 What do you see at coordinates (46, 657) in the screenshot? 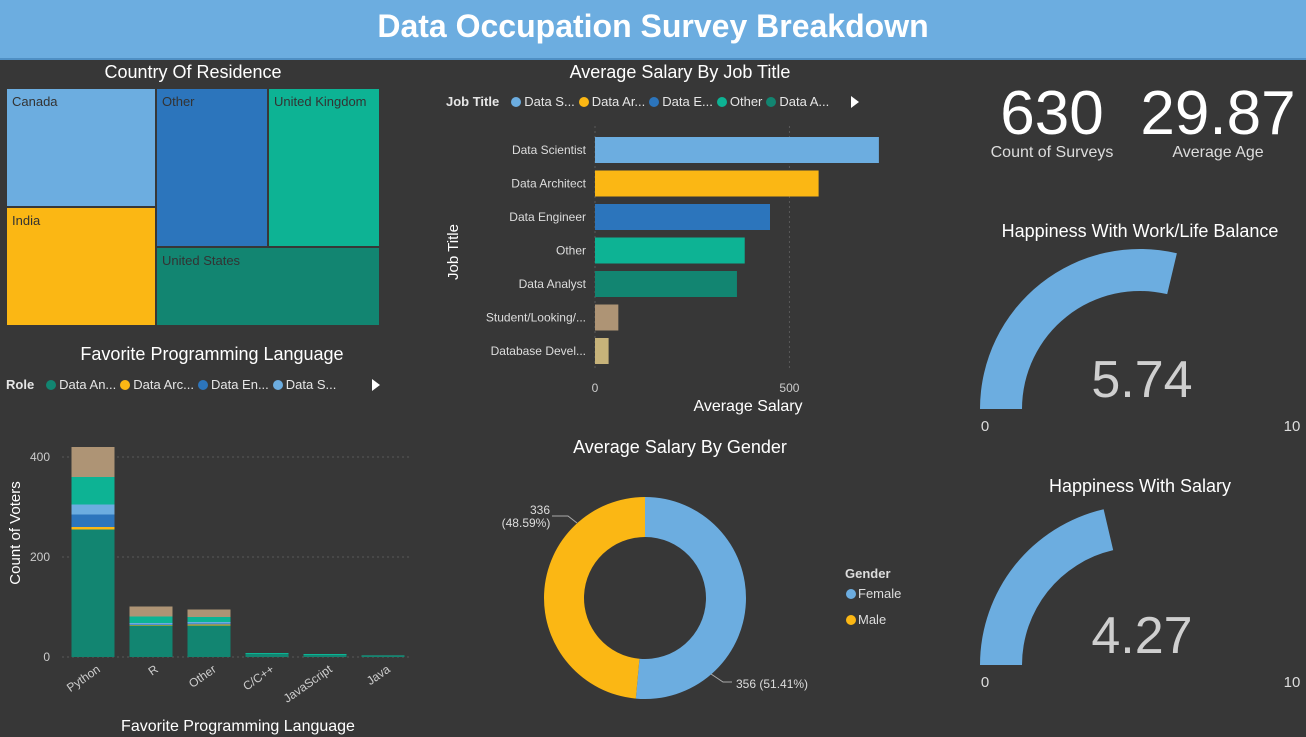
I see `y-tick-label: 0` at bounding box center [46, 657].